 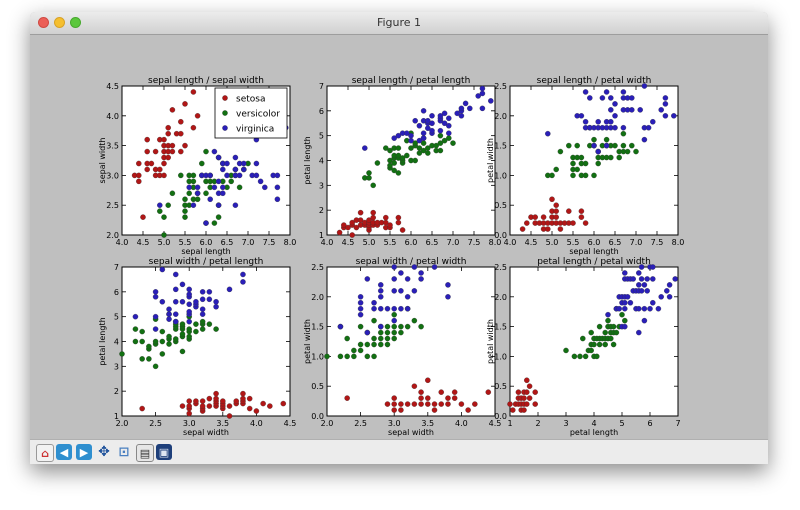 What do you see at coordinates (116, 317) in the screenshot?
I see `y-tick-label: 5` at bounding box center [116, 317].